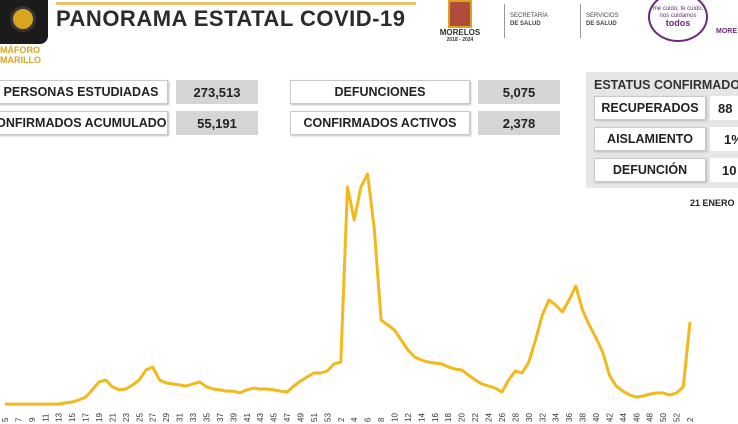 This screenshot has height=424, width=738. What do you see at coordinates (193, 417) in the screenshot?
I see `x-tick-label: 33` at bounding box center [193, 417].